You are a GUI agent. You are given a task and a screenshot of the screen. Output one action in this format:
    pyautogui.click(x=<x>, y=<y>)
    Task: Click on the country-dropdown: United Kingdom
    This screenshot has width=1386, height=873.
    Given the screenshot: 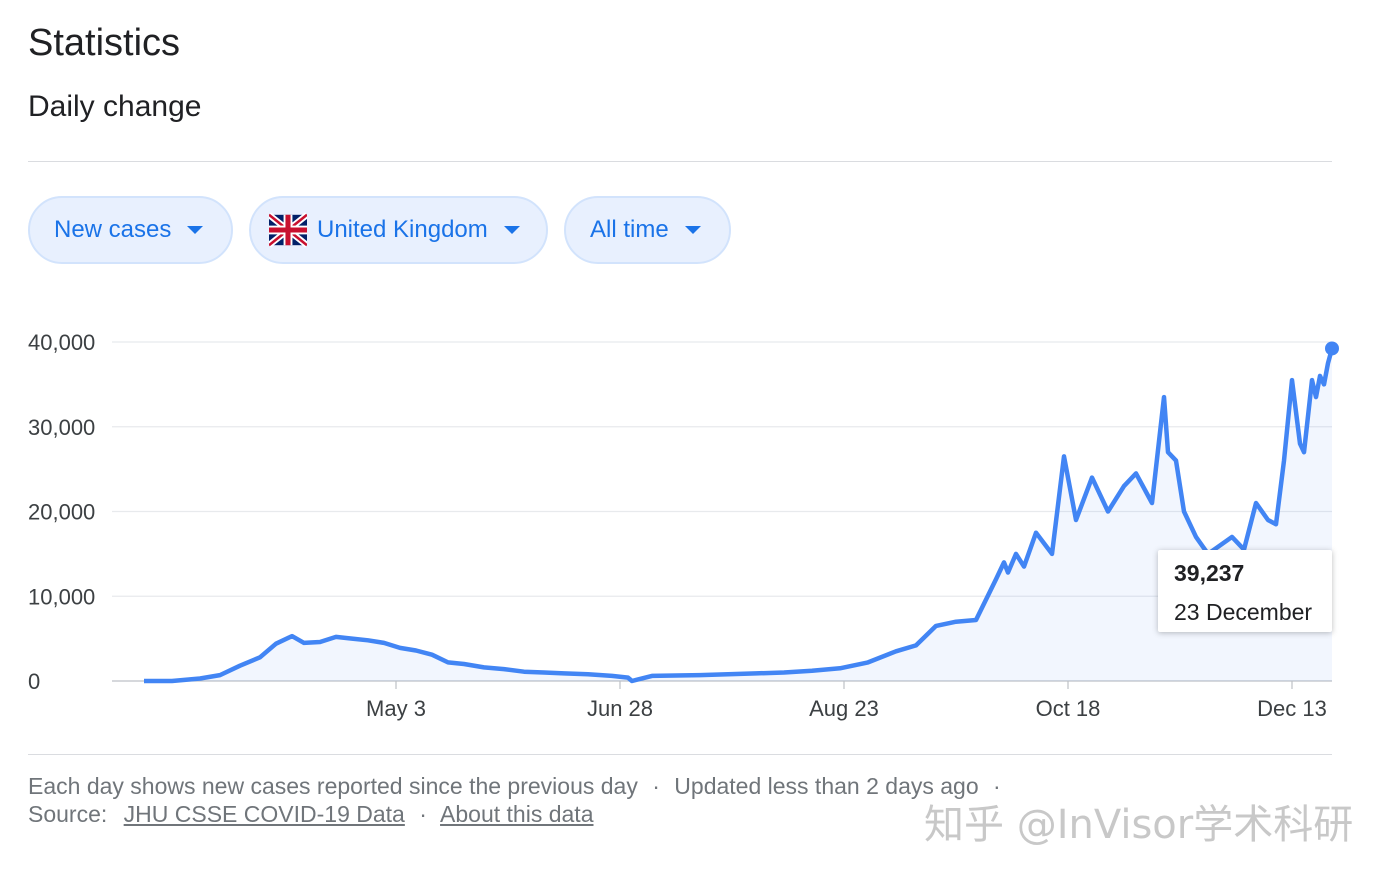 What is the action you would take?
    pyautogui.click(x=398, y=230)
    